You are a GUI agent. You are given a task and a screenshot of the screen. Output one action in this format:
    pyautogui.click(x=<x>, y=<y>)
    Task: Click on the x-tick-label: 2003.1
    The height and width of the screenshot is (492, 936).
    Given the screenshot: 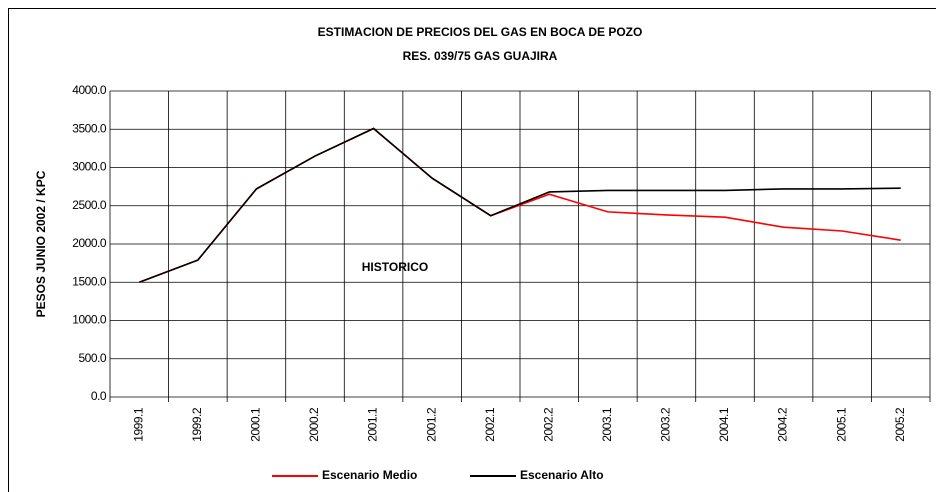 What is the action you would take?
    pyautogui.click(x=607, y=424)
    